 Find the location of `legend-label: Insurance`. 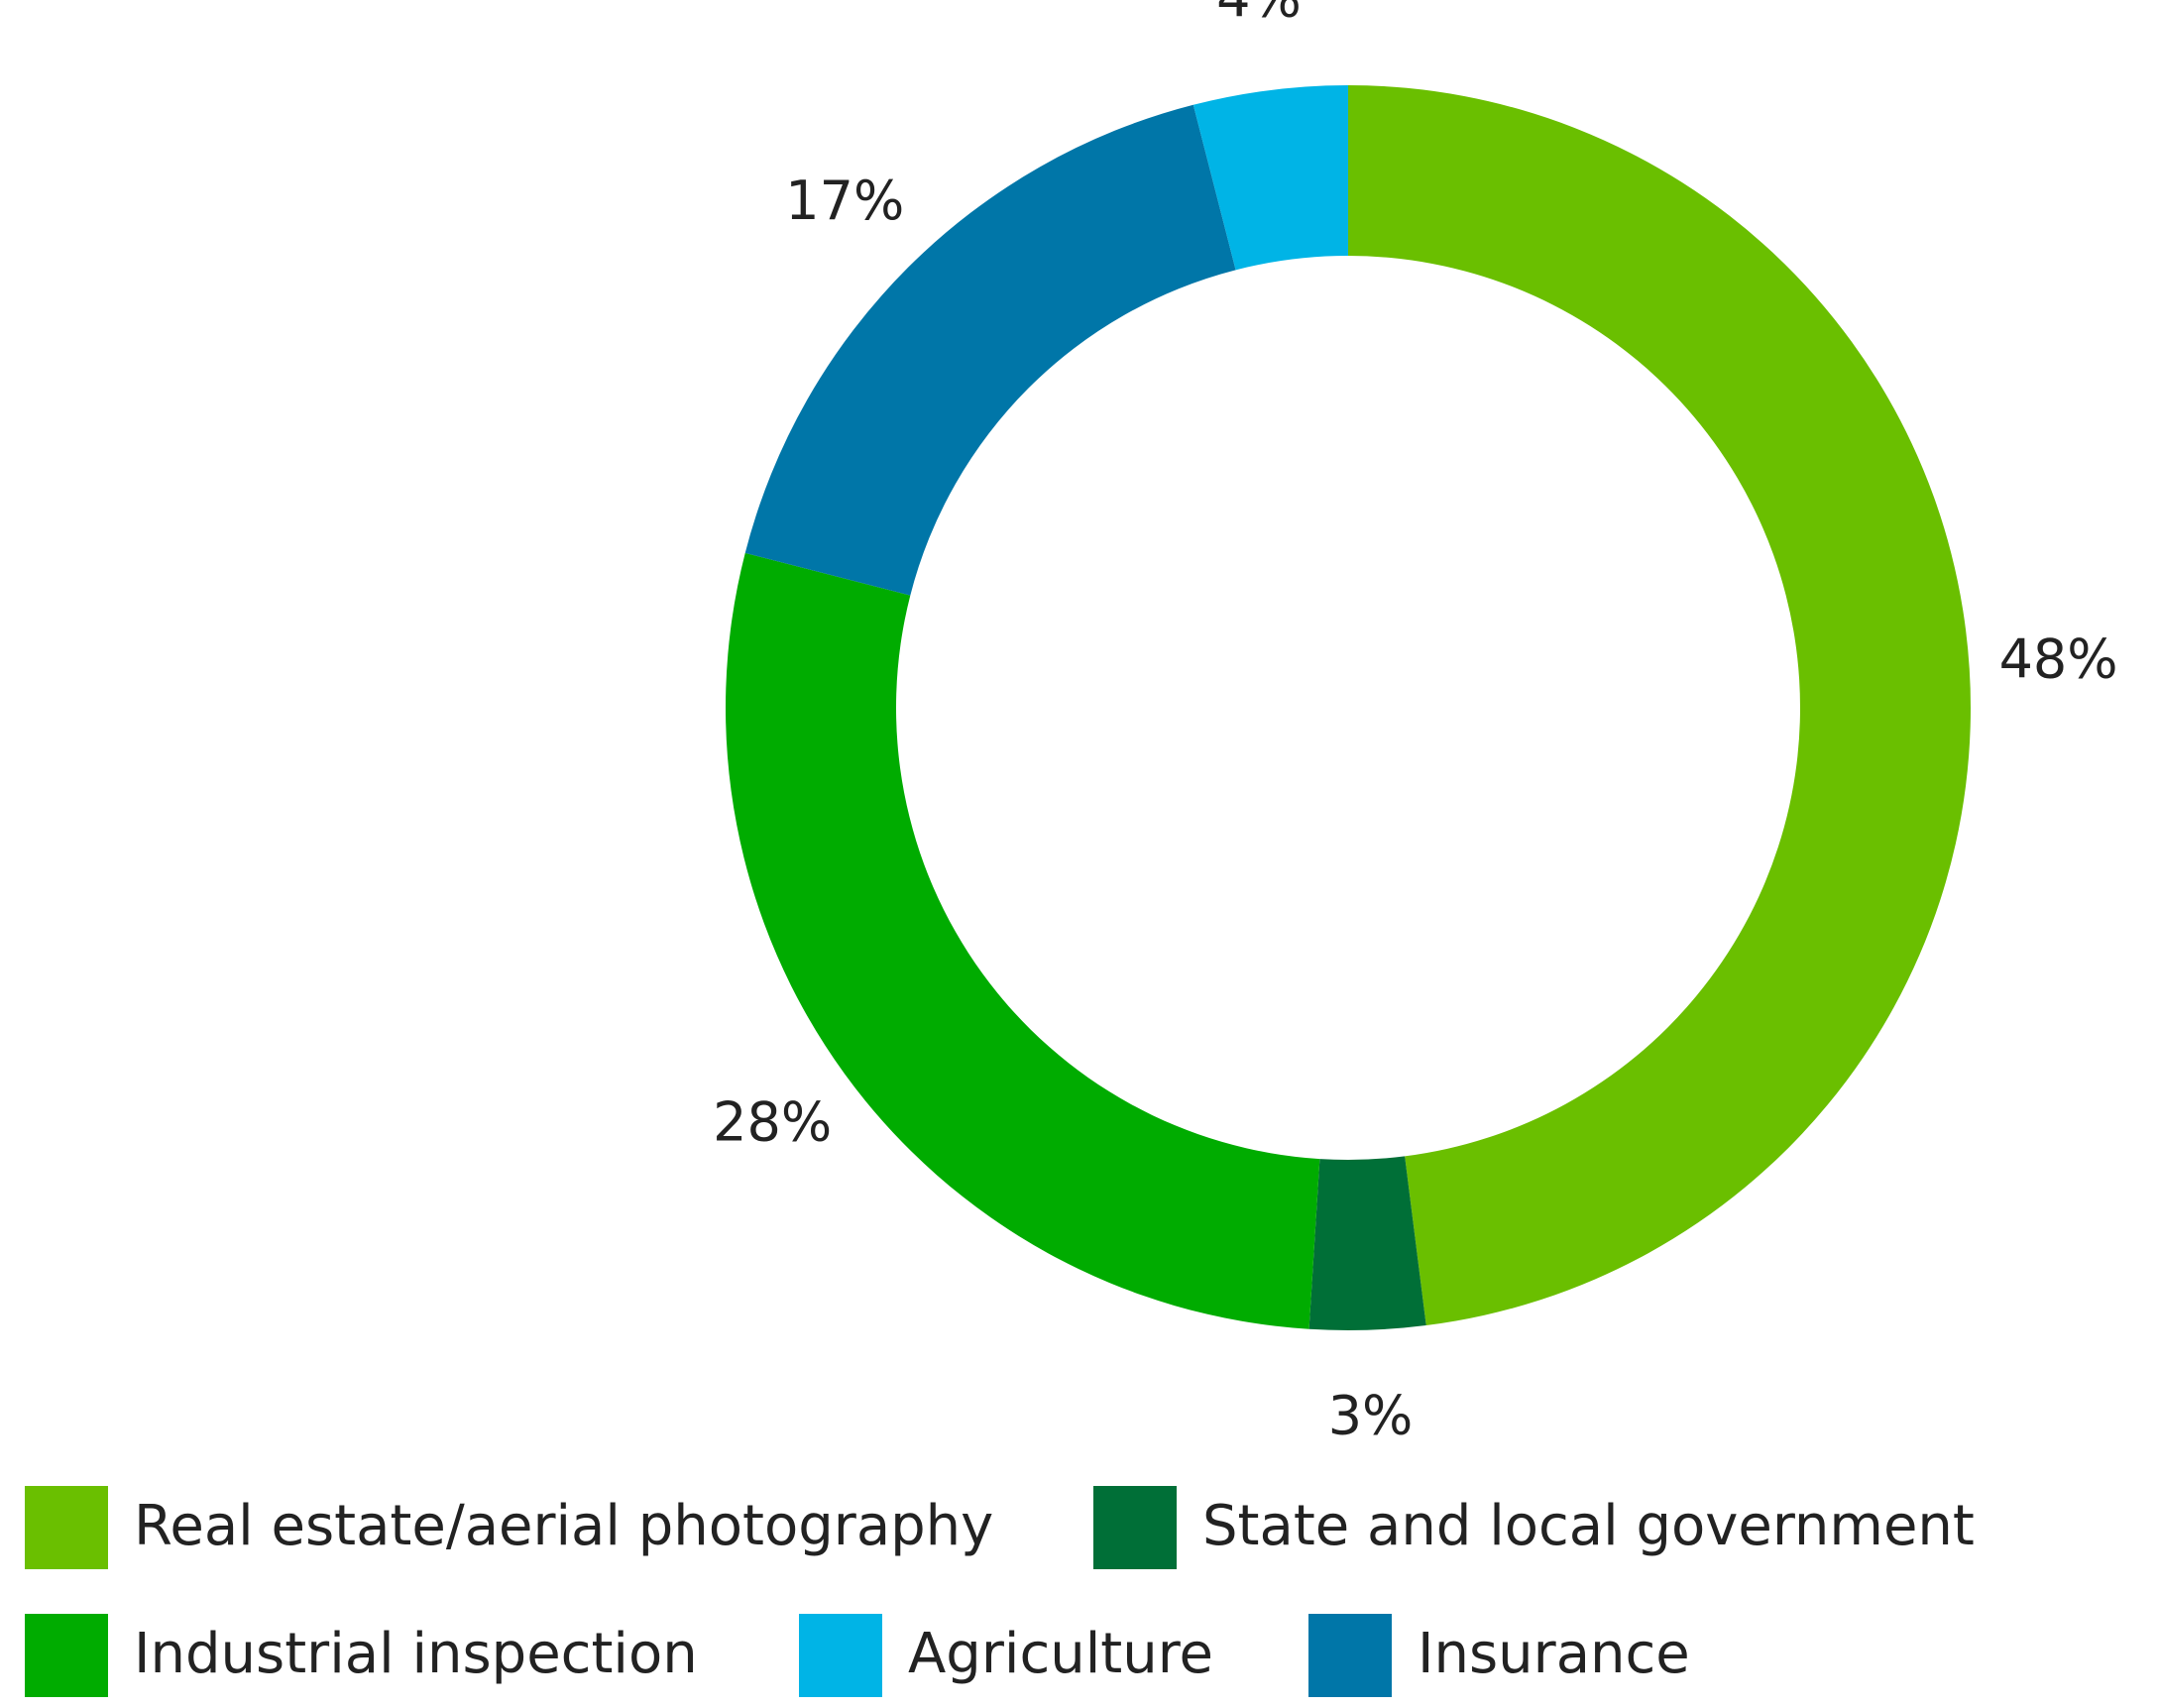

legend-label: Insurance is located at coordinates (1554, 1654).